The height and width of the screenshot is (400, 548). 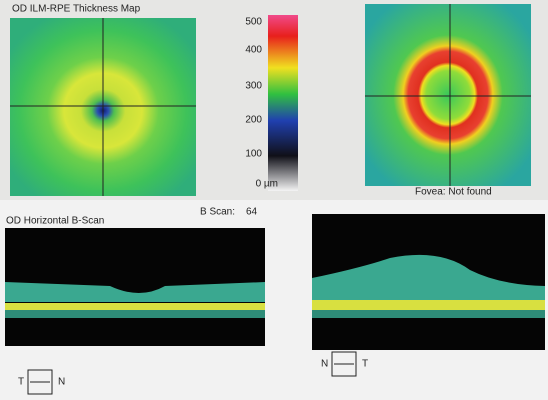 I want to click on direction-left: T, so click(x=21, y=382).